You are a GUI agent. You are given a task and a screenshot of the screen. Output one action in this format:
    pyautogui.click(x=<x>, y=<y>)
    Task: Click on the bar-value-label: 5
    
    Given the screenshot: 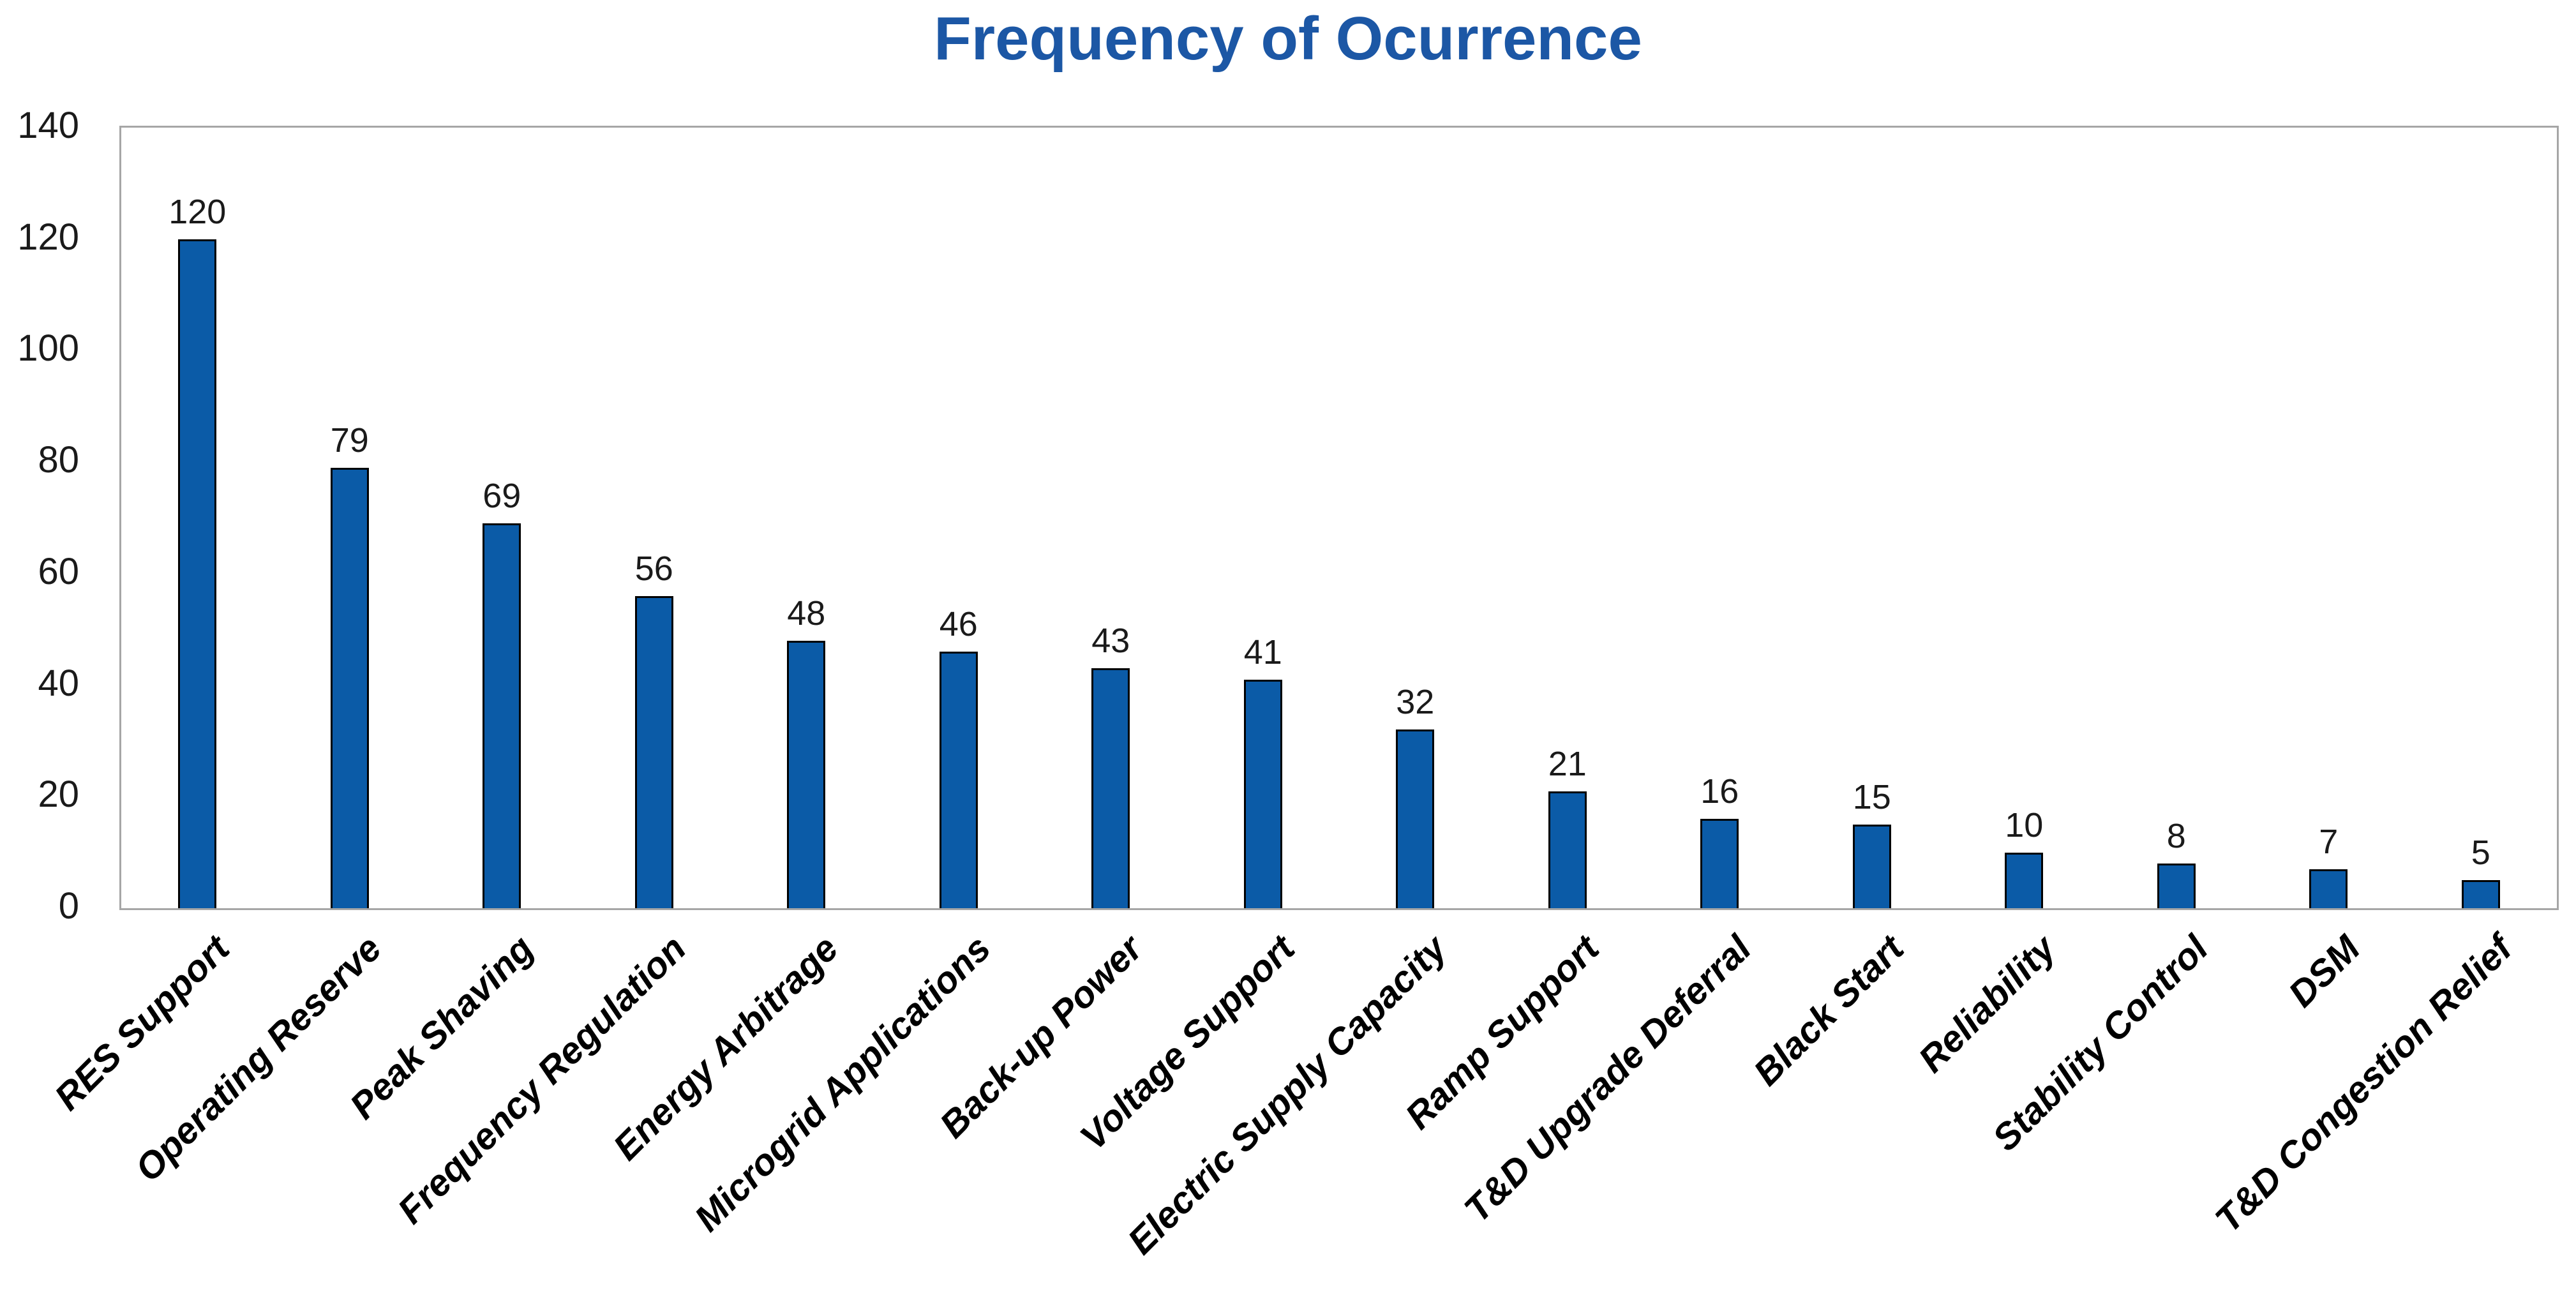 What is the action you would take?
    pyautogui.click(x=2480, y=853)
    